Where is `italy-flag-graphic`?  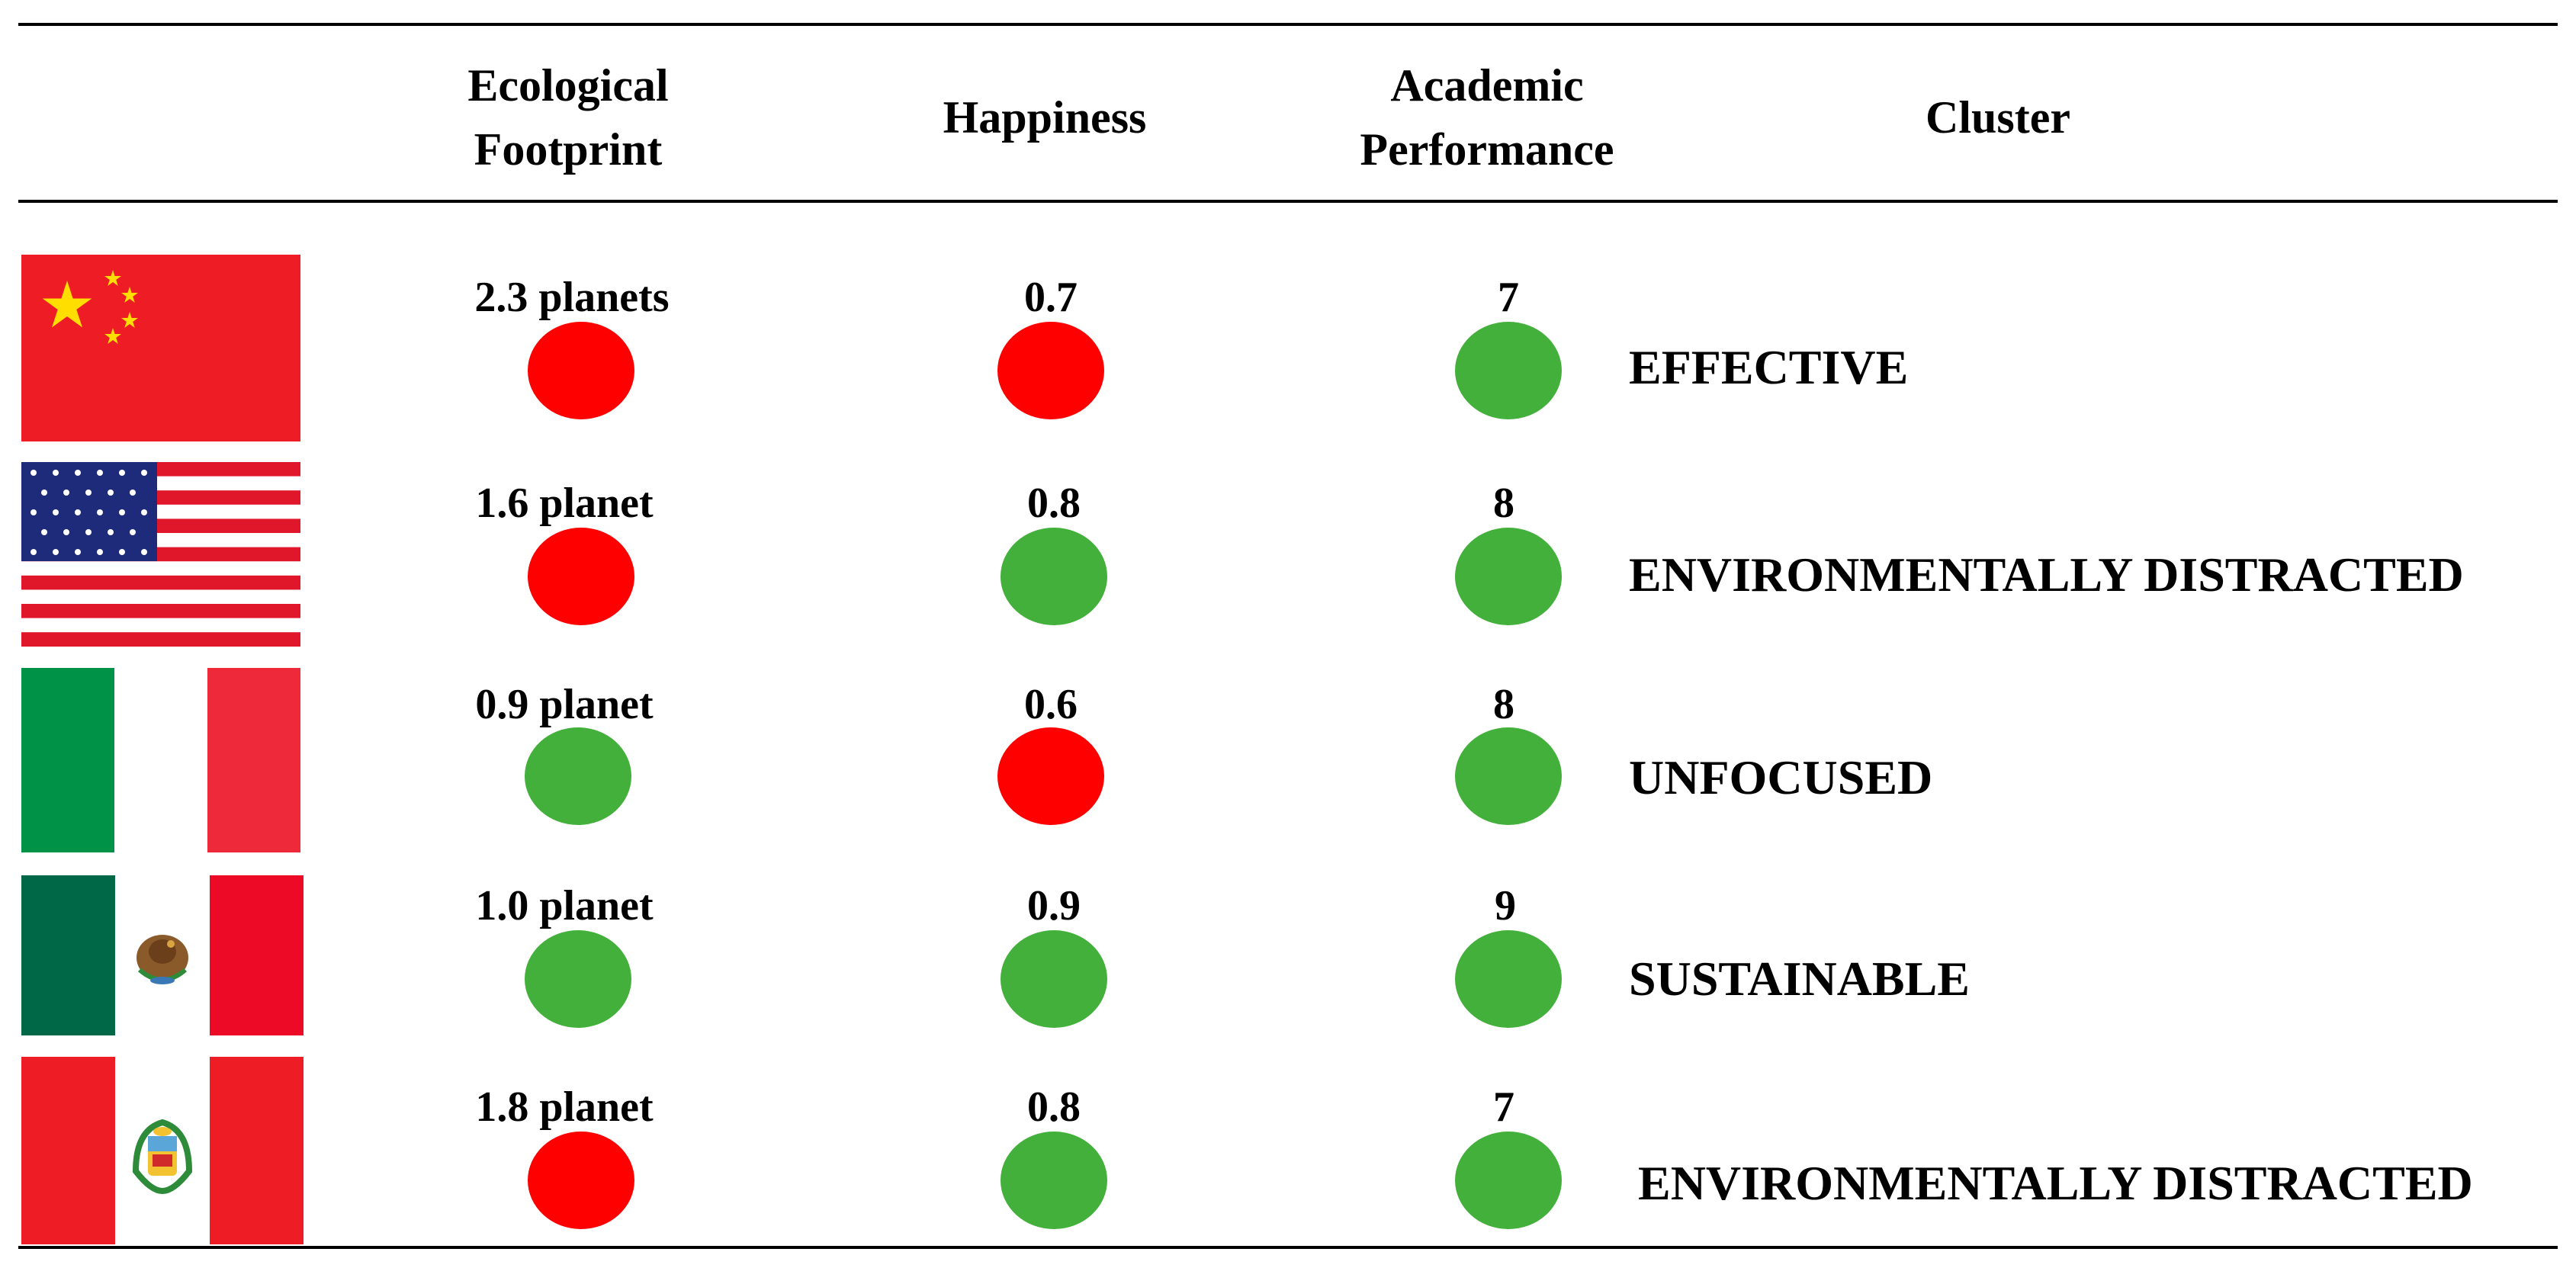 italy-flag-graphic is located at coordinates (160, 760).